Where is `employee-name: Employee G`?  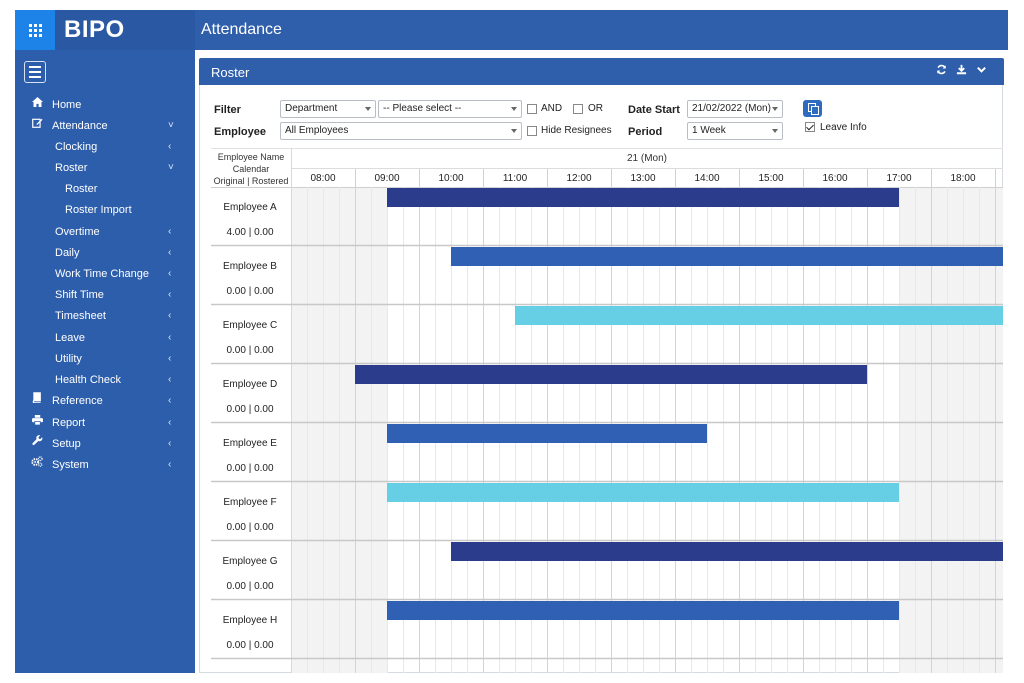 employee-name: Employee G is located at coordinates (250, 561).